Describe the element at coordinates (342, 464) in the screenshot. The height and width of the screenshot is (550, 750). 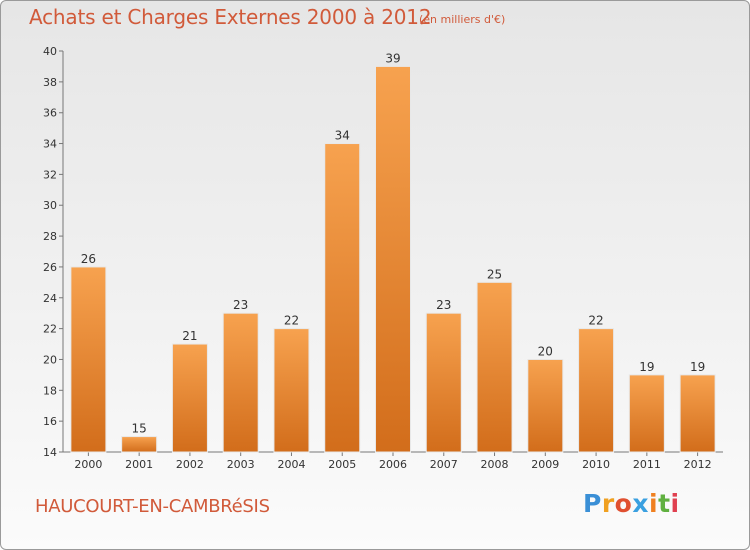
I see `x-tick-label: 2005` at that location.